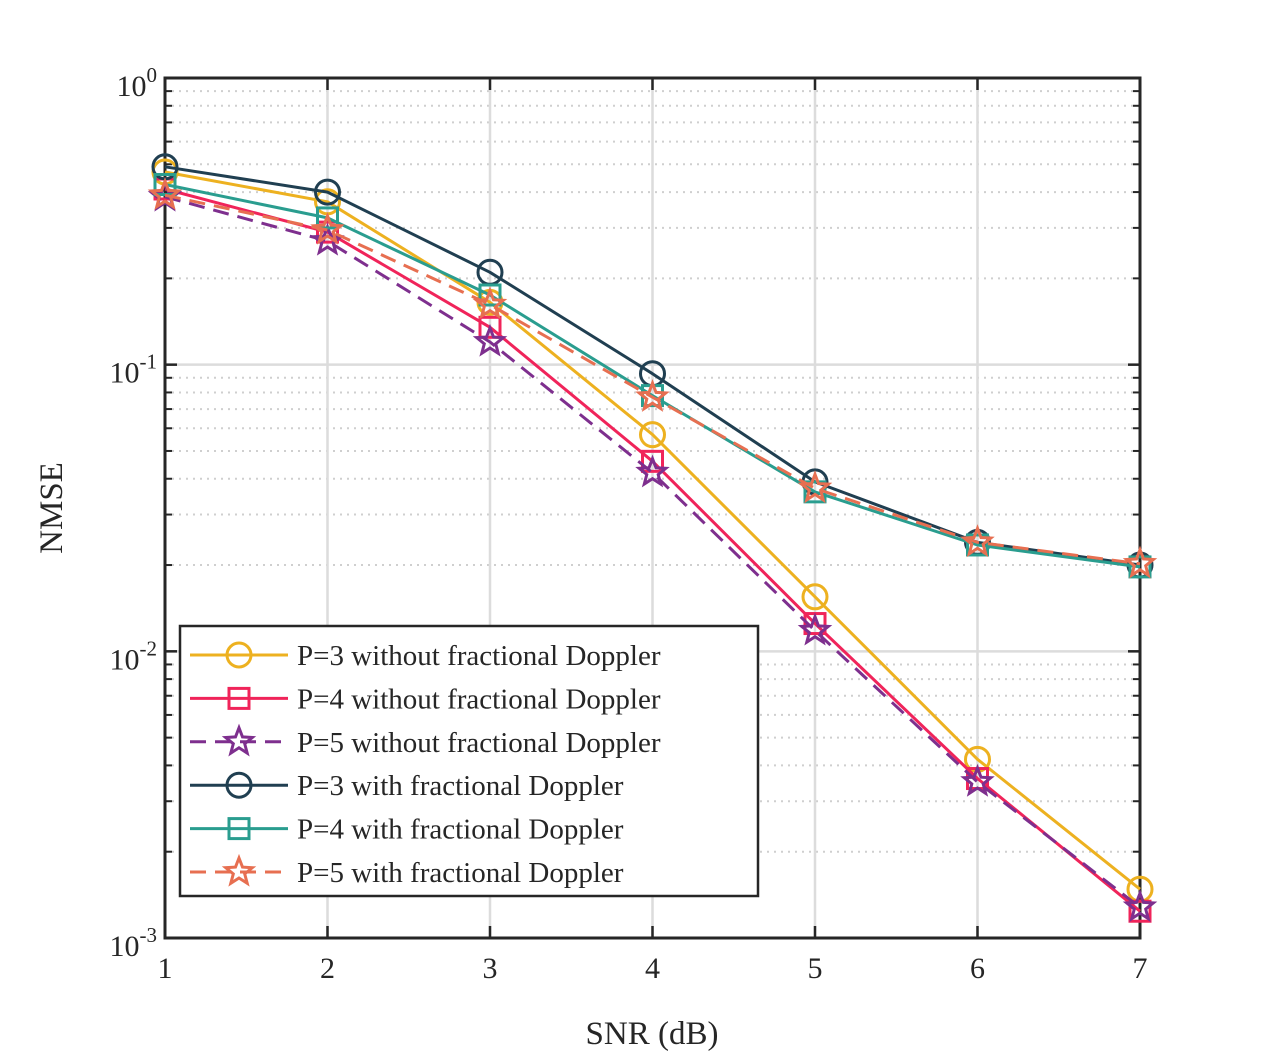  I want to click on x-tick-label: 3, so click(490, 968).